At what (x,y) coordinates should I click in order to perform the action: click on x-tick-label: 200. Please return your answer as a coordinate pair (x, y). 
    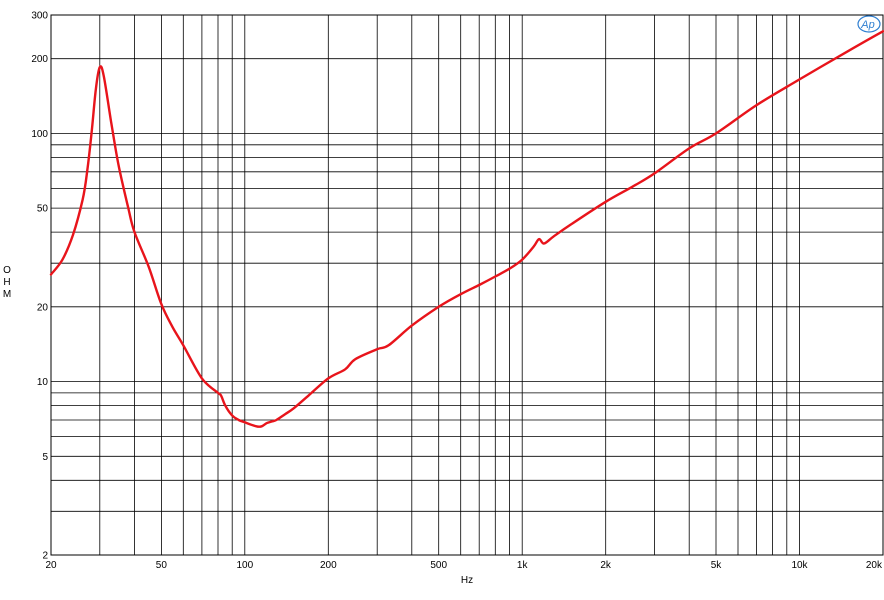
    Looking at the image, I should click on (328, 565).